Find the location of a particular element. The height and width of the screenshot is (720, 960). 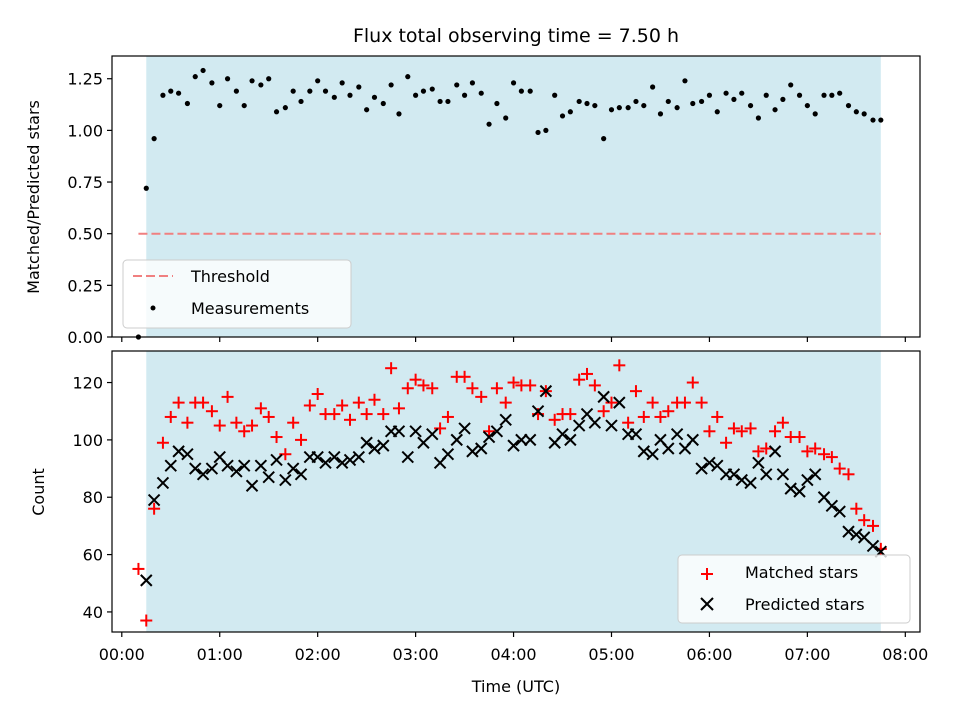

top-y-tick-label: 1.25 is located at coordinates (85, 79).